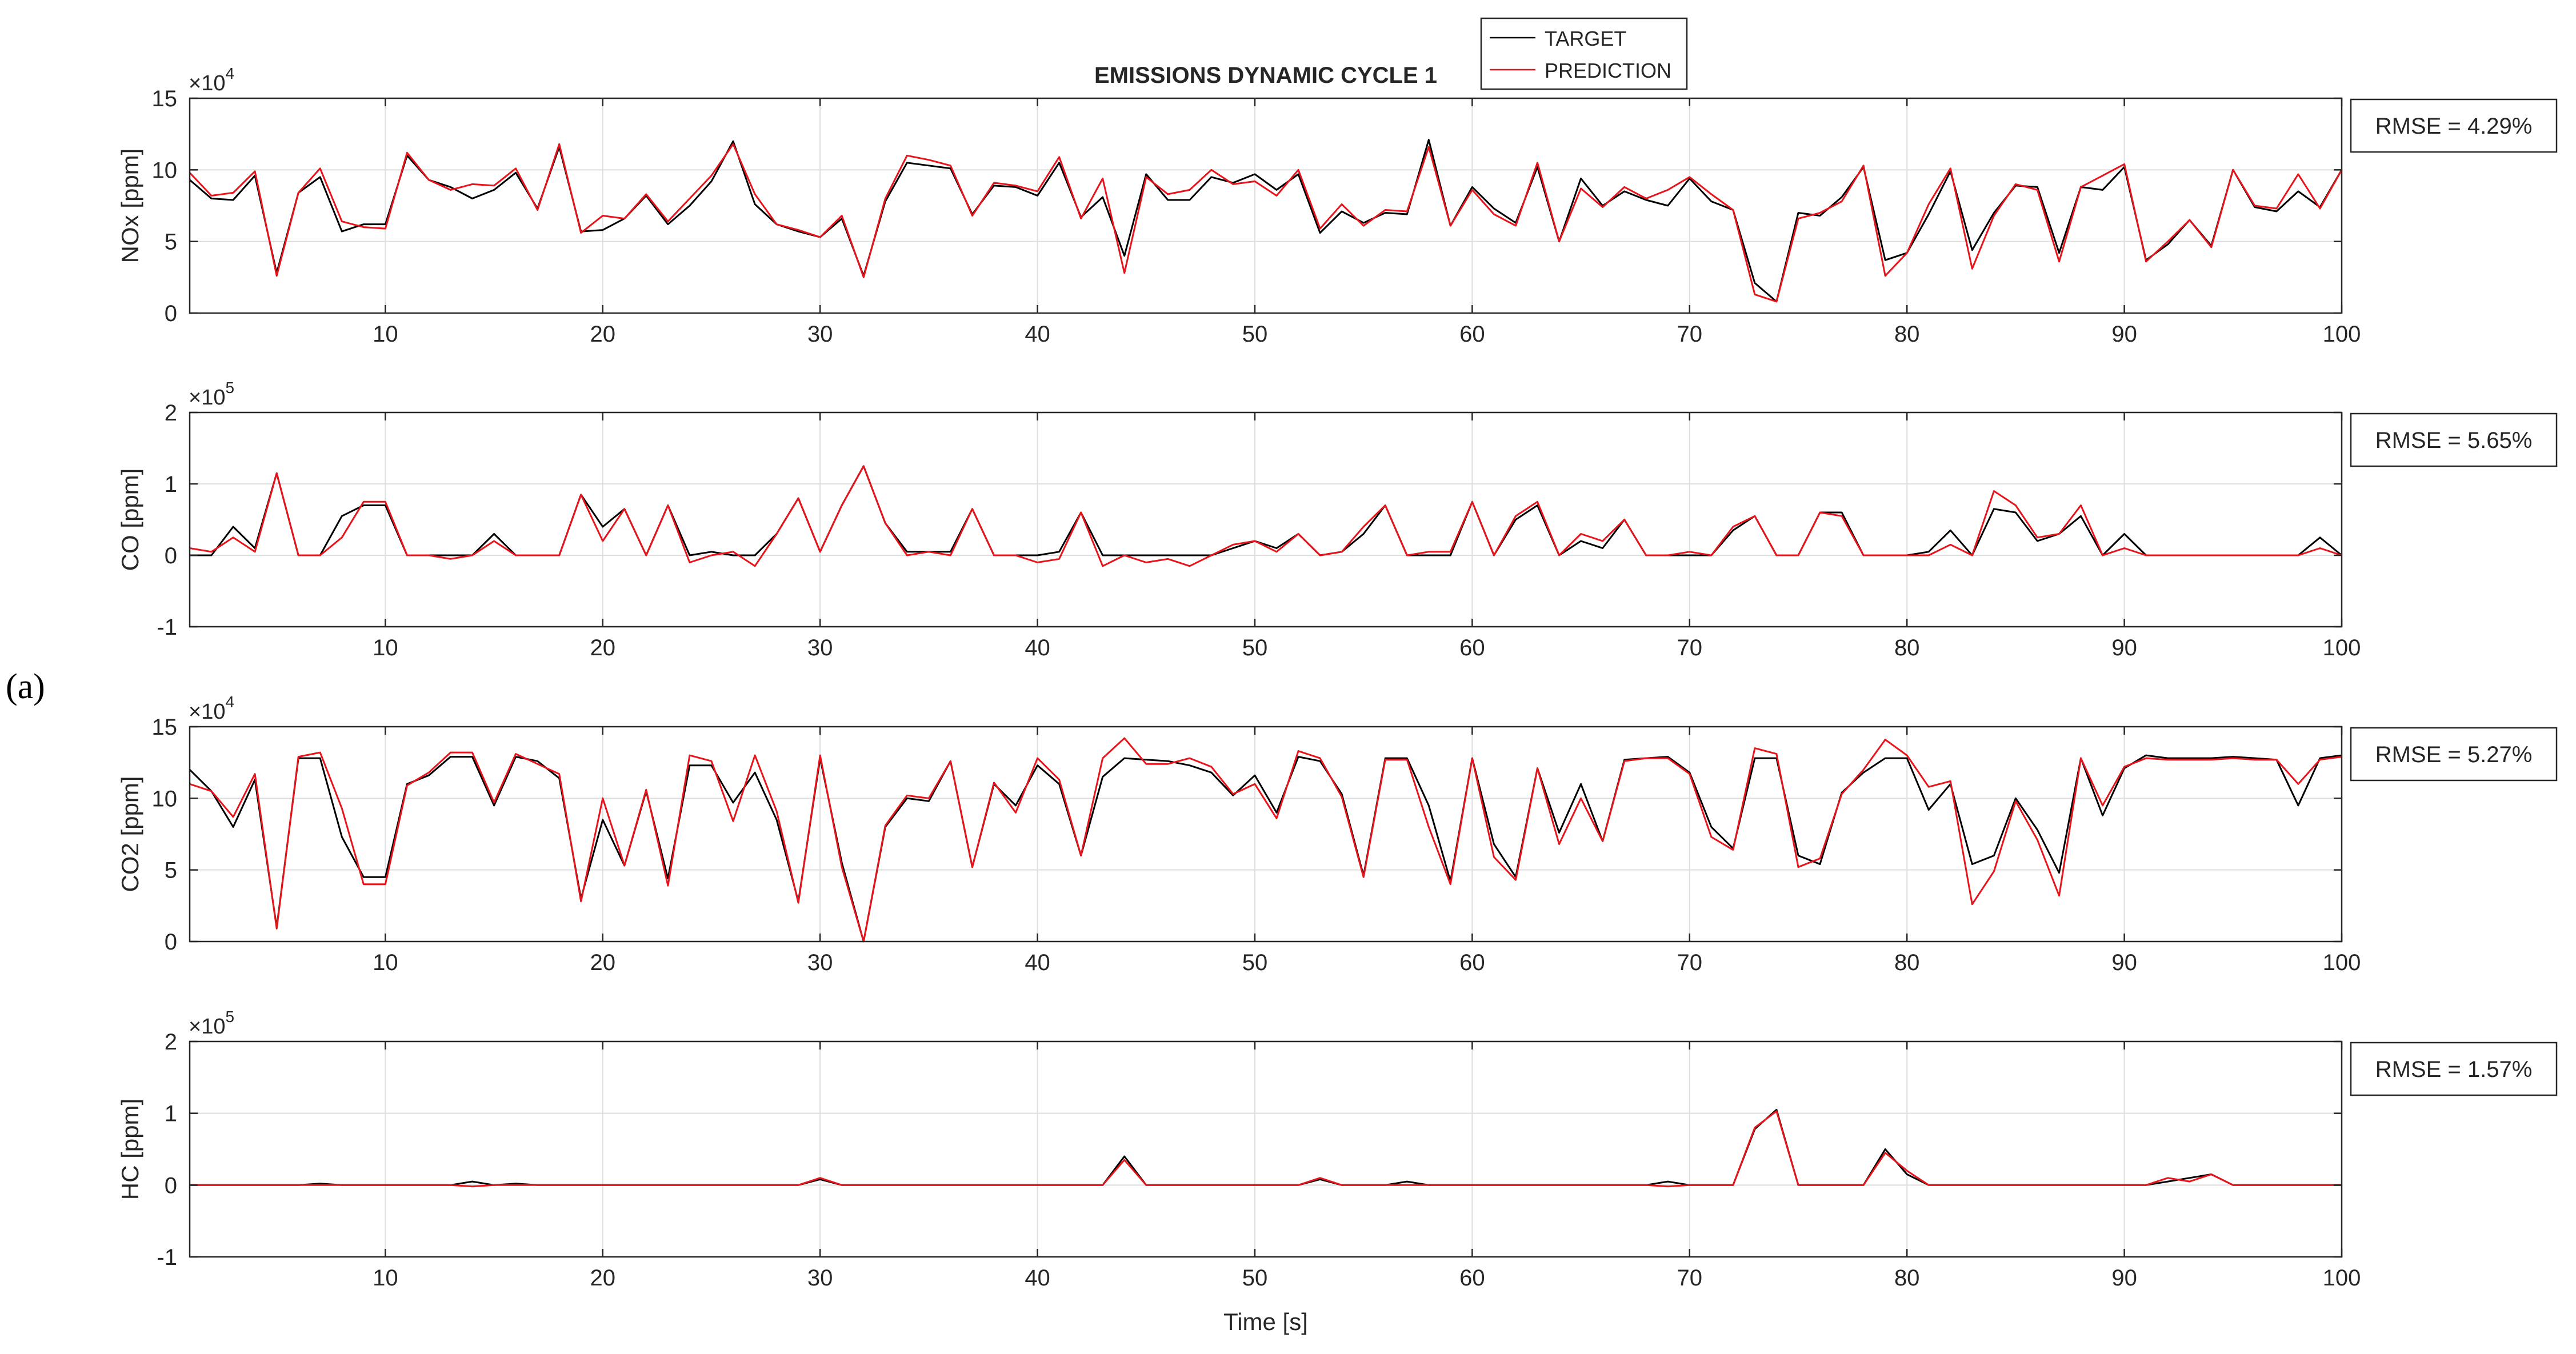 The image size is (2576, 1354). I want to click on y-axis-label: HC [ppm], so click(130, 1149).